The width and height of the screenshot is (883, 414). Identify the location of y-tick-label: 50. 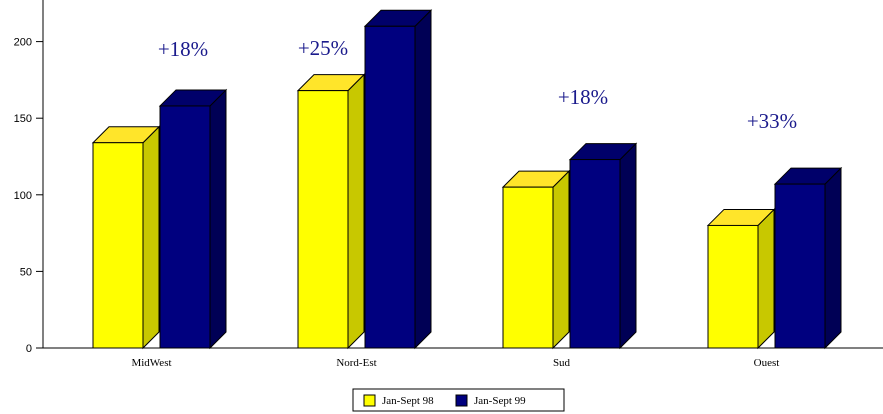
(26, 272).